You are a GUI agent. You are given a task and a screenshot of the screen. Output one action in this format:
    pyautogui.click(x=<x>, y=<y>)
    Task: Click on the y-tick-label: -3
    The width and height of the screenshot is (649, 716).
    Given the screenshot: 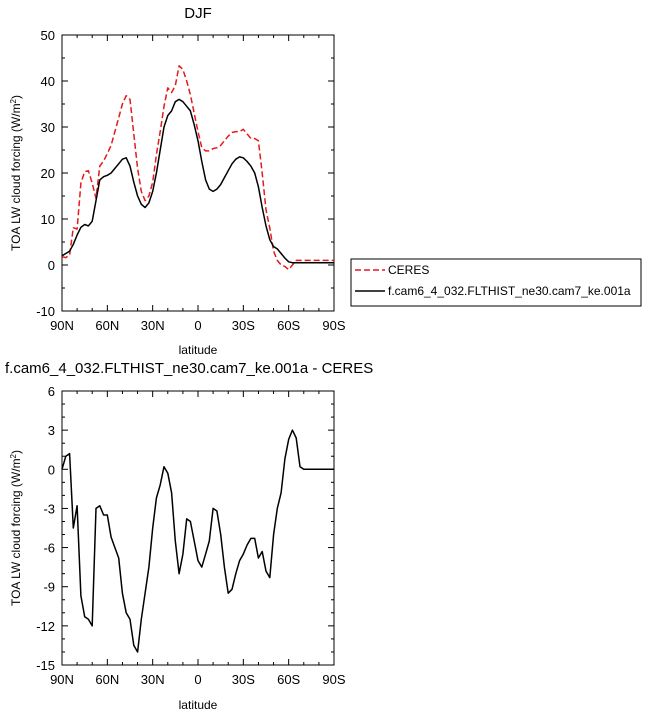 What is the action you would take?
    pyautogui.click(x=49, y=508)
    